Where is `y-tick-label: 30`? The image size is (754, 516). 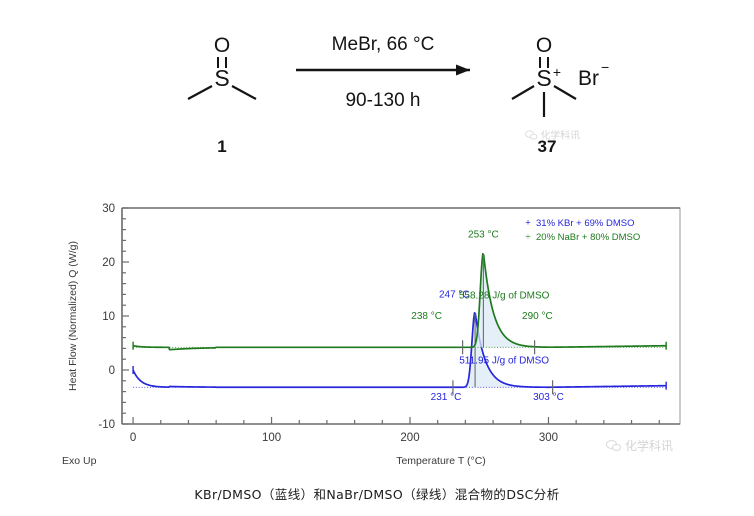 y-tick-label: 30 is located at coordinates (108, 209).